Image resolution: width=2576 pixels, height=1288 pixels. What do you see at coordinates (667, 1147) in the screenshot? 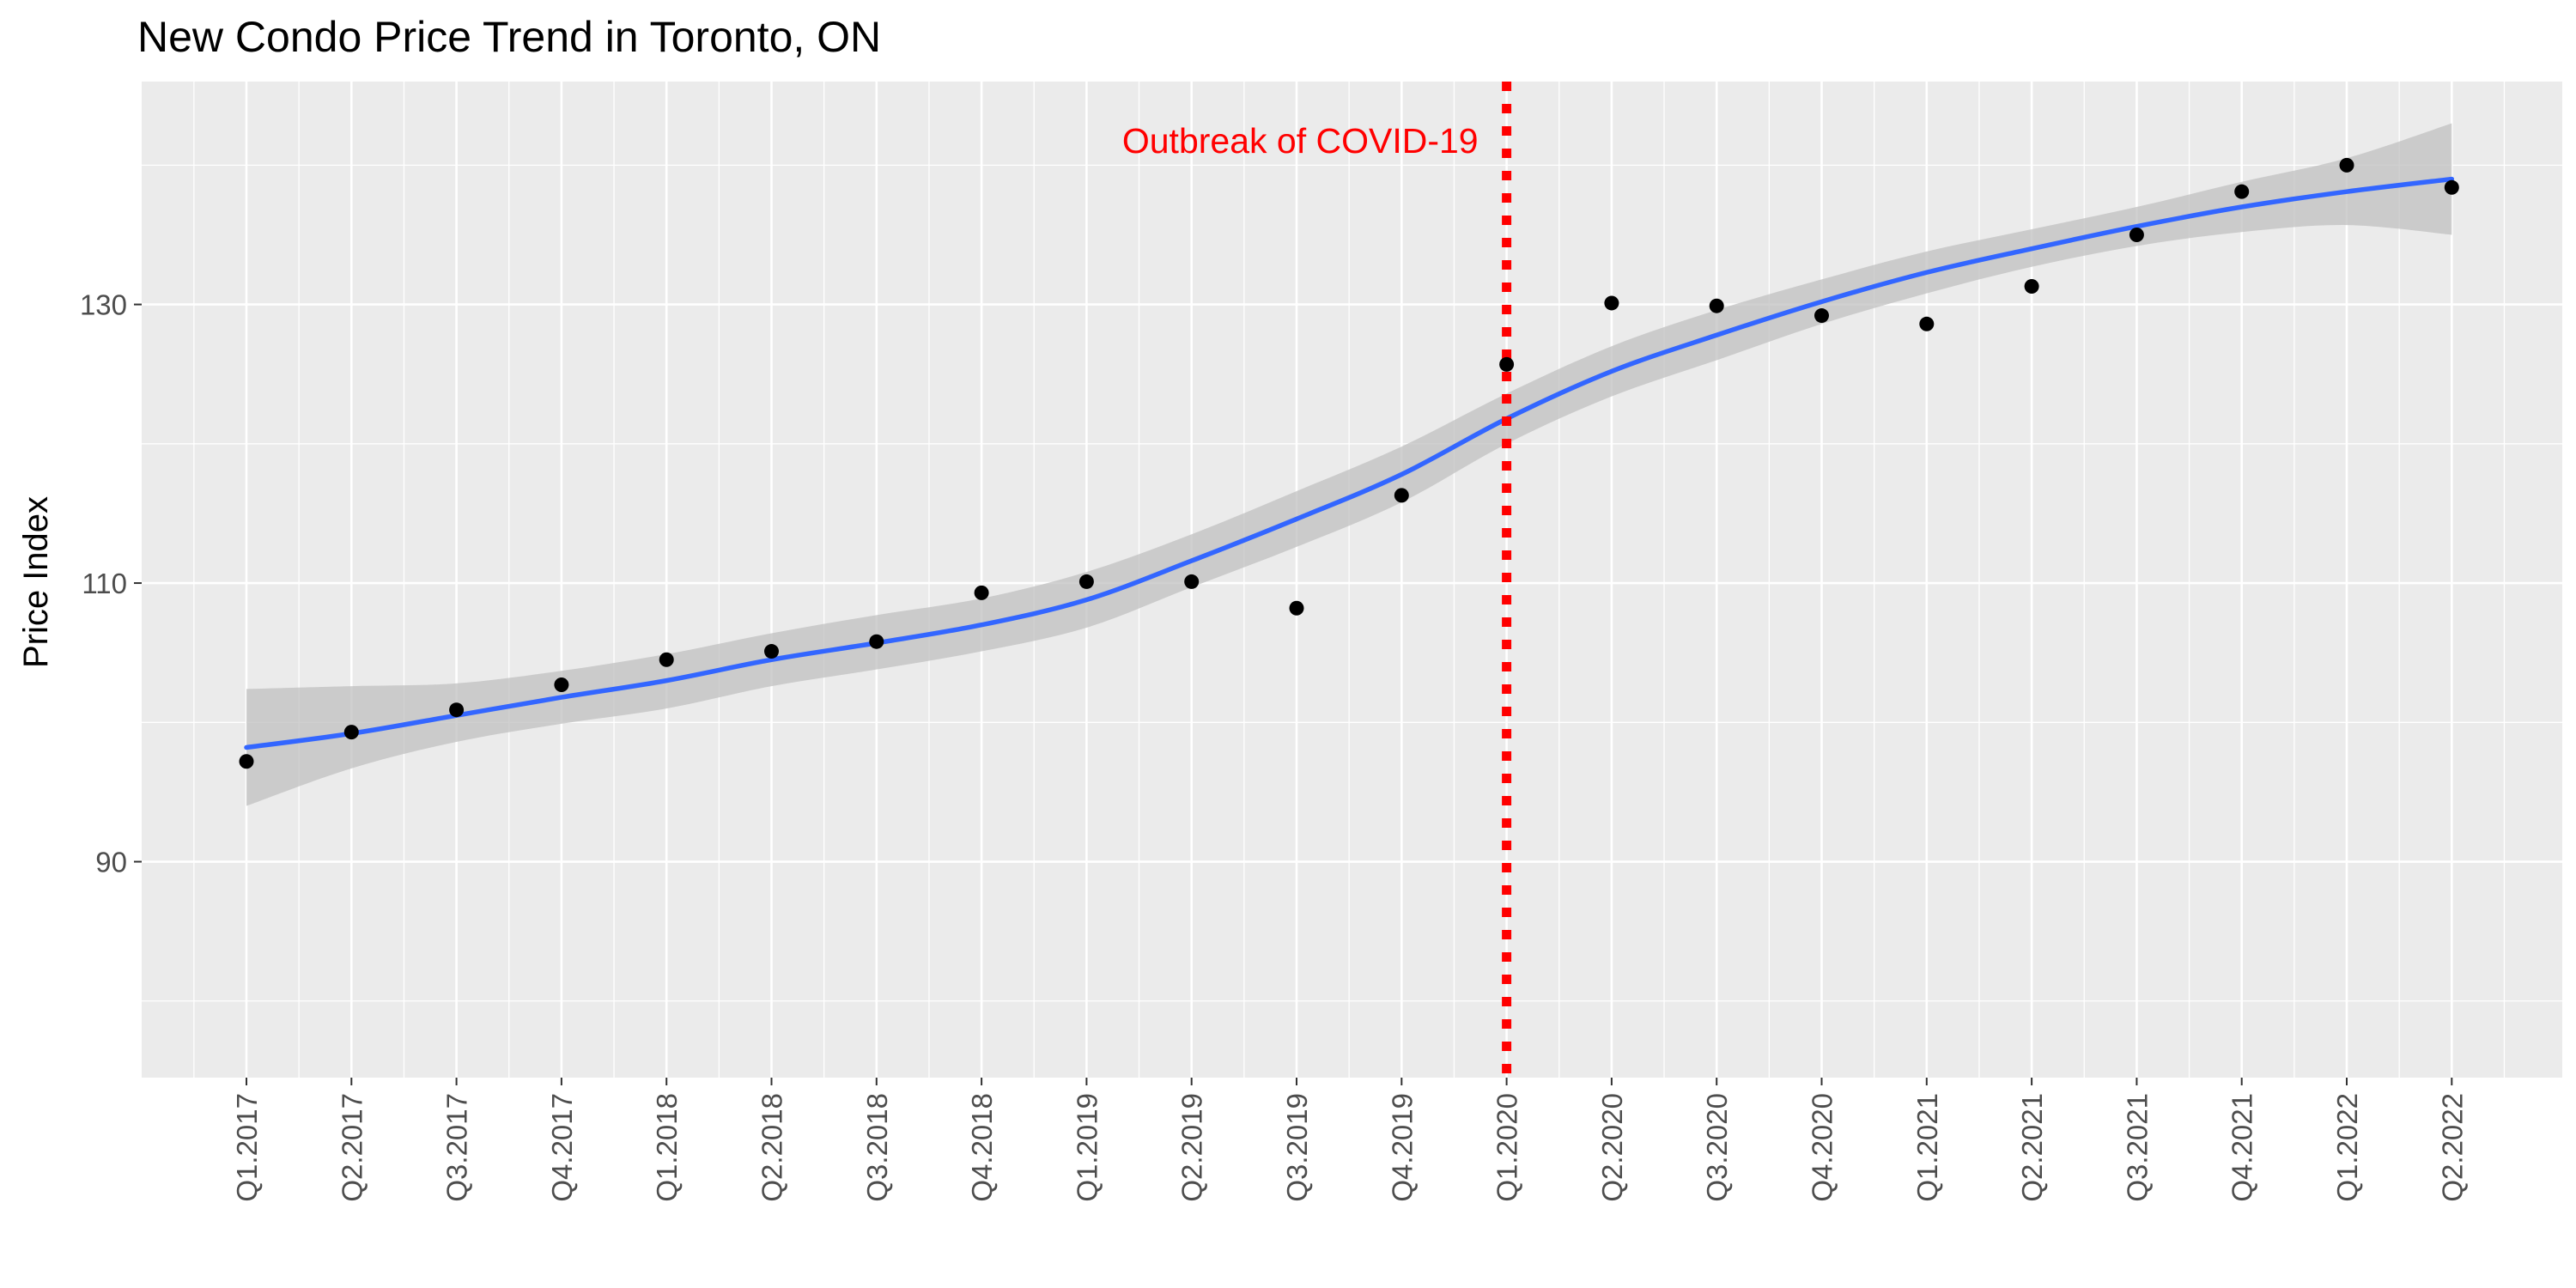
I see `x-tick-label: Q1.2018` at bounding box center [667, 1147].